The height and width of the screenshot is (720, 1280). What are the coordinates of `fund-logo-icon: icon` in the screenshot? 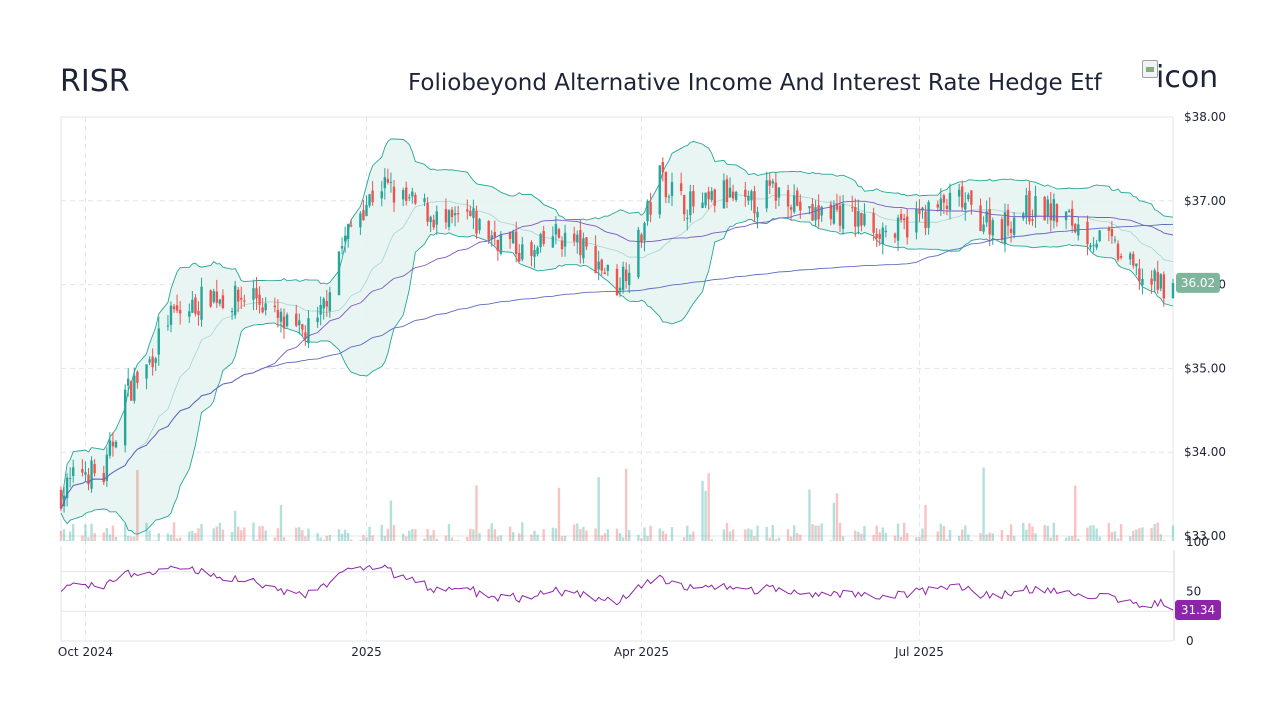 It's located at (1182, 80).